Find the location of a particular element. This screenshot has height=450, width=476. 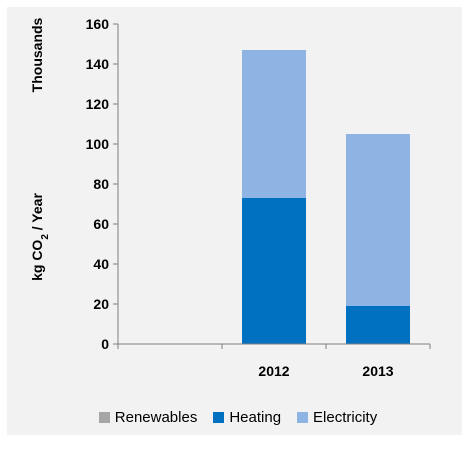

y-tick-label-100: 100 is located at coordinates (98, 144).